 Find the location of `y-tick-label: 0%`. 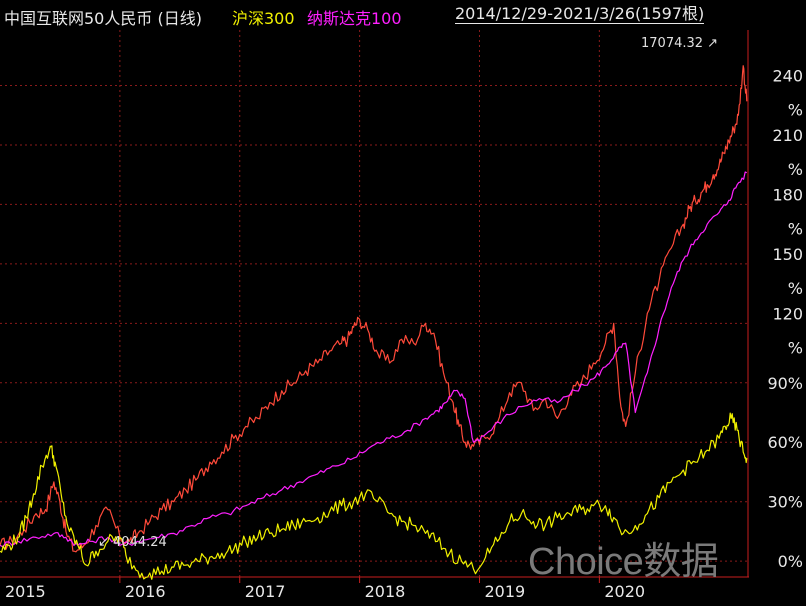

y-tick-label: 0% is located at coordinates (790, 561).